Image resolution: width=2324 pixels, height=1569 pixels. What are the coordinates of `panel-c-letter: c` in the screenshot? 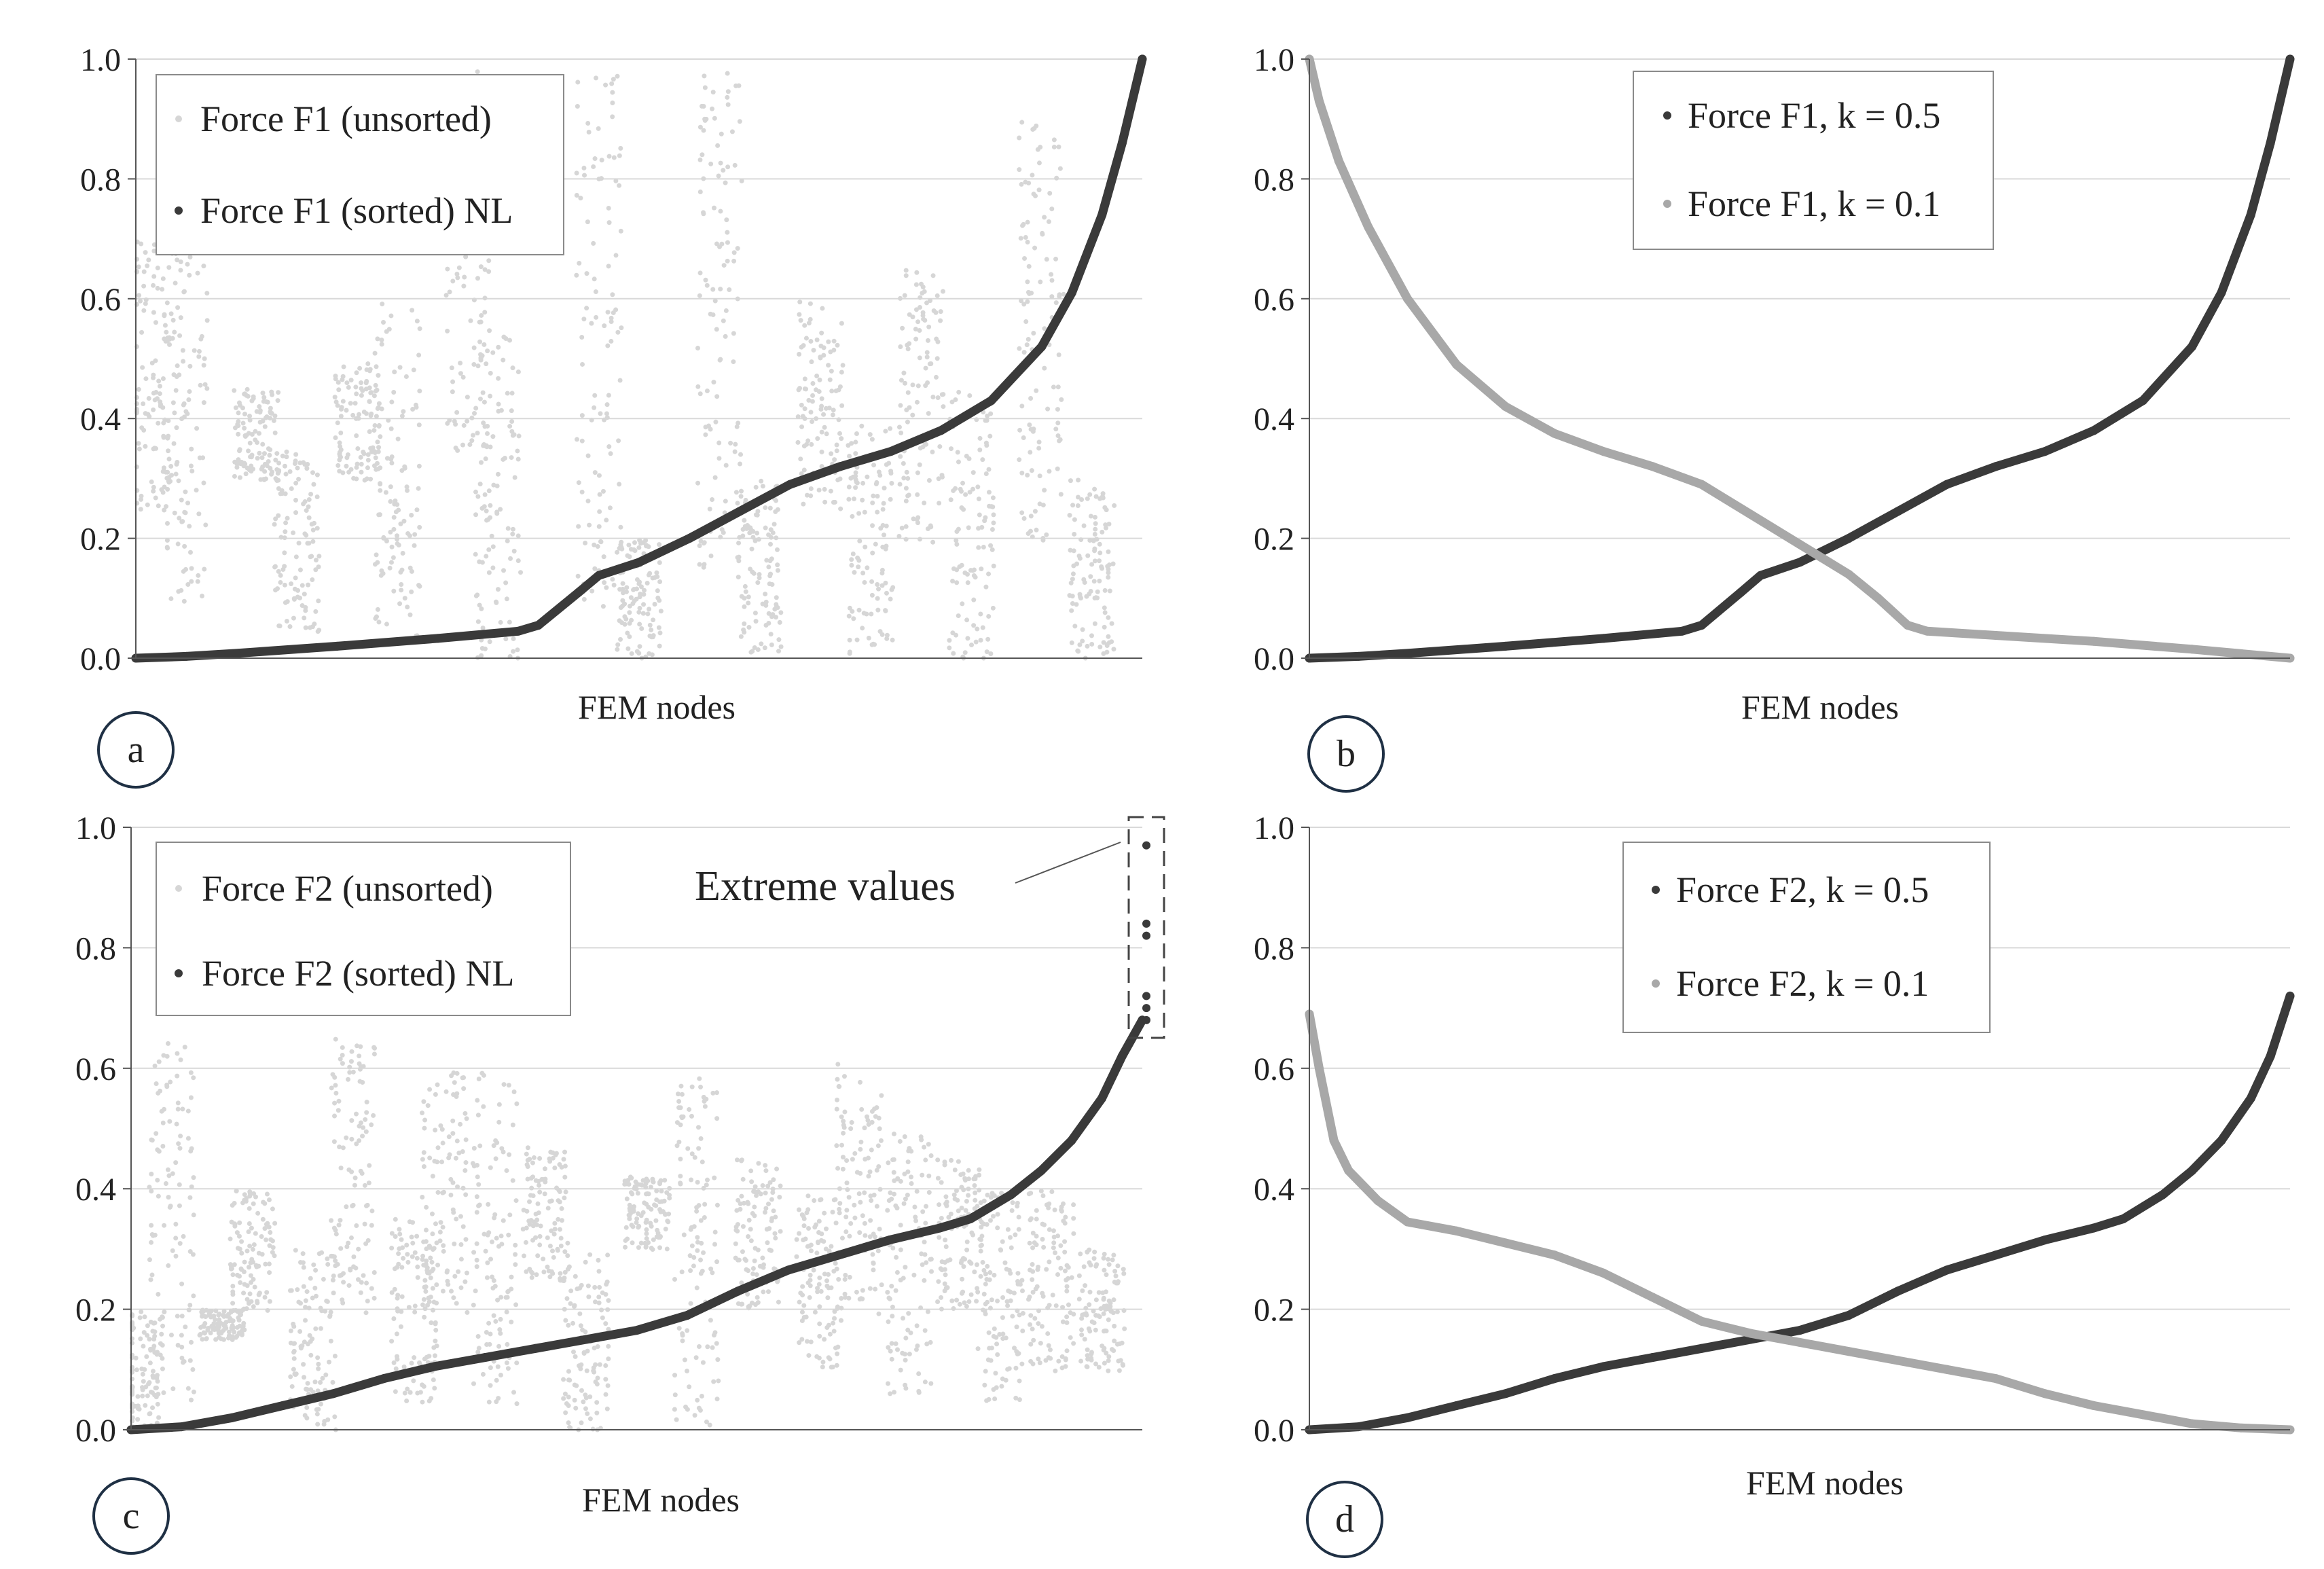 It's located at (131, 1516).